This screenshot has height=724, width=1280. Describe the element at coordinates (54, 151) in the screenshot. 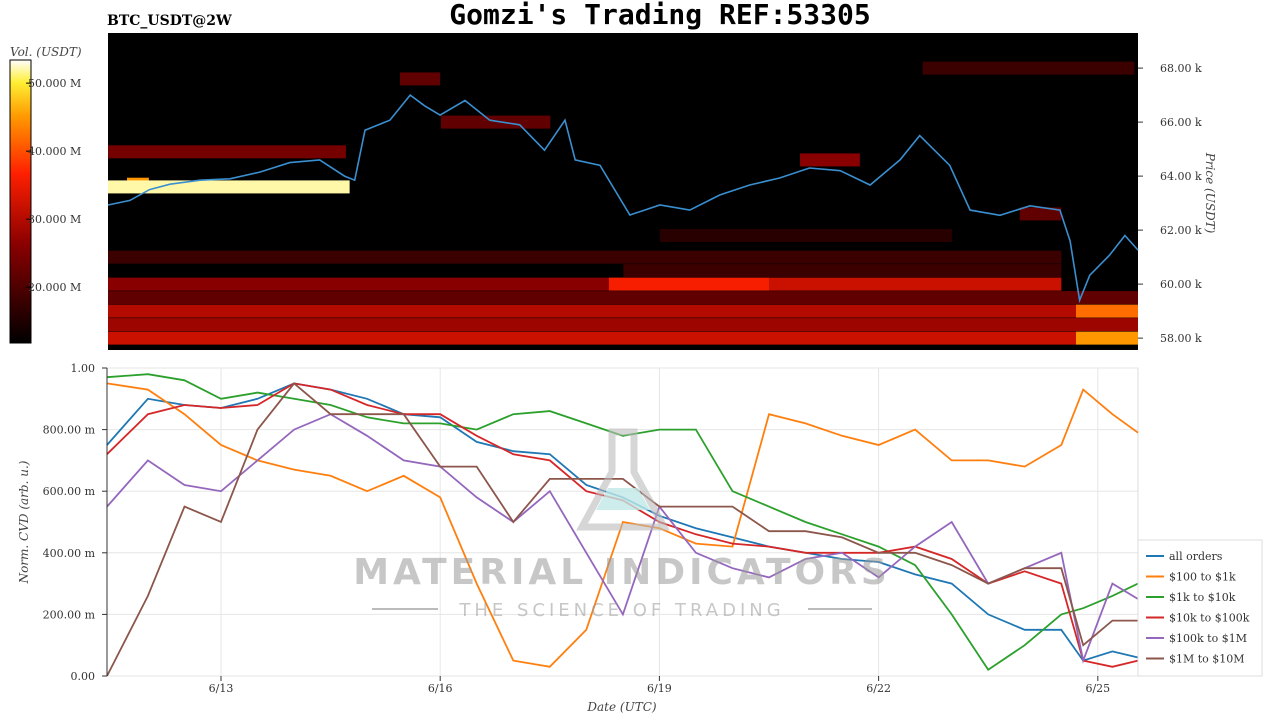

I see `colorbar-tick-label: 40.000 M` at that location.